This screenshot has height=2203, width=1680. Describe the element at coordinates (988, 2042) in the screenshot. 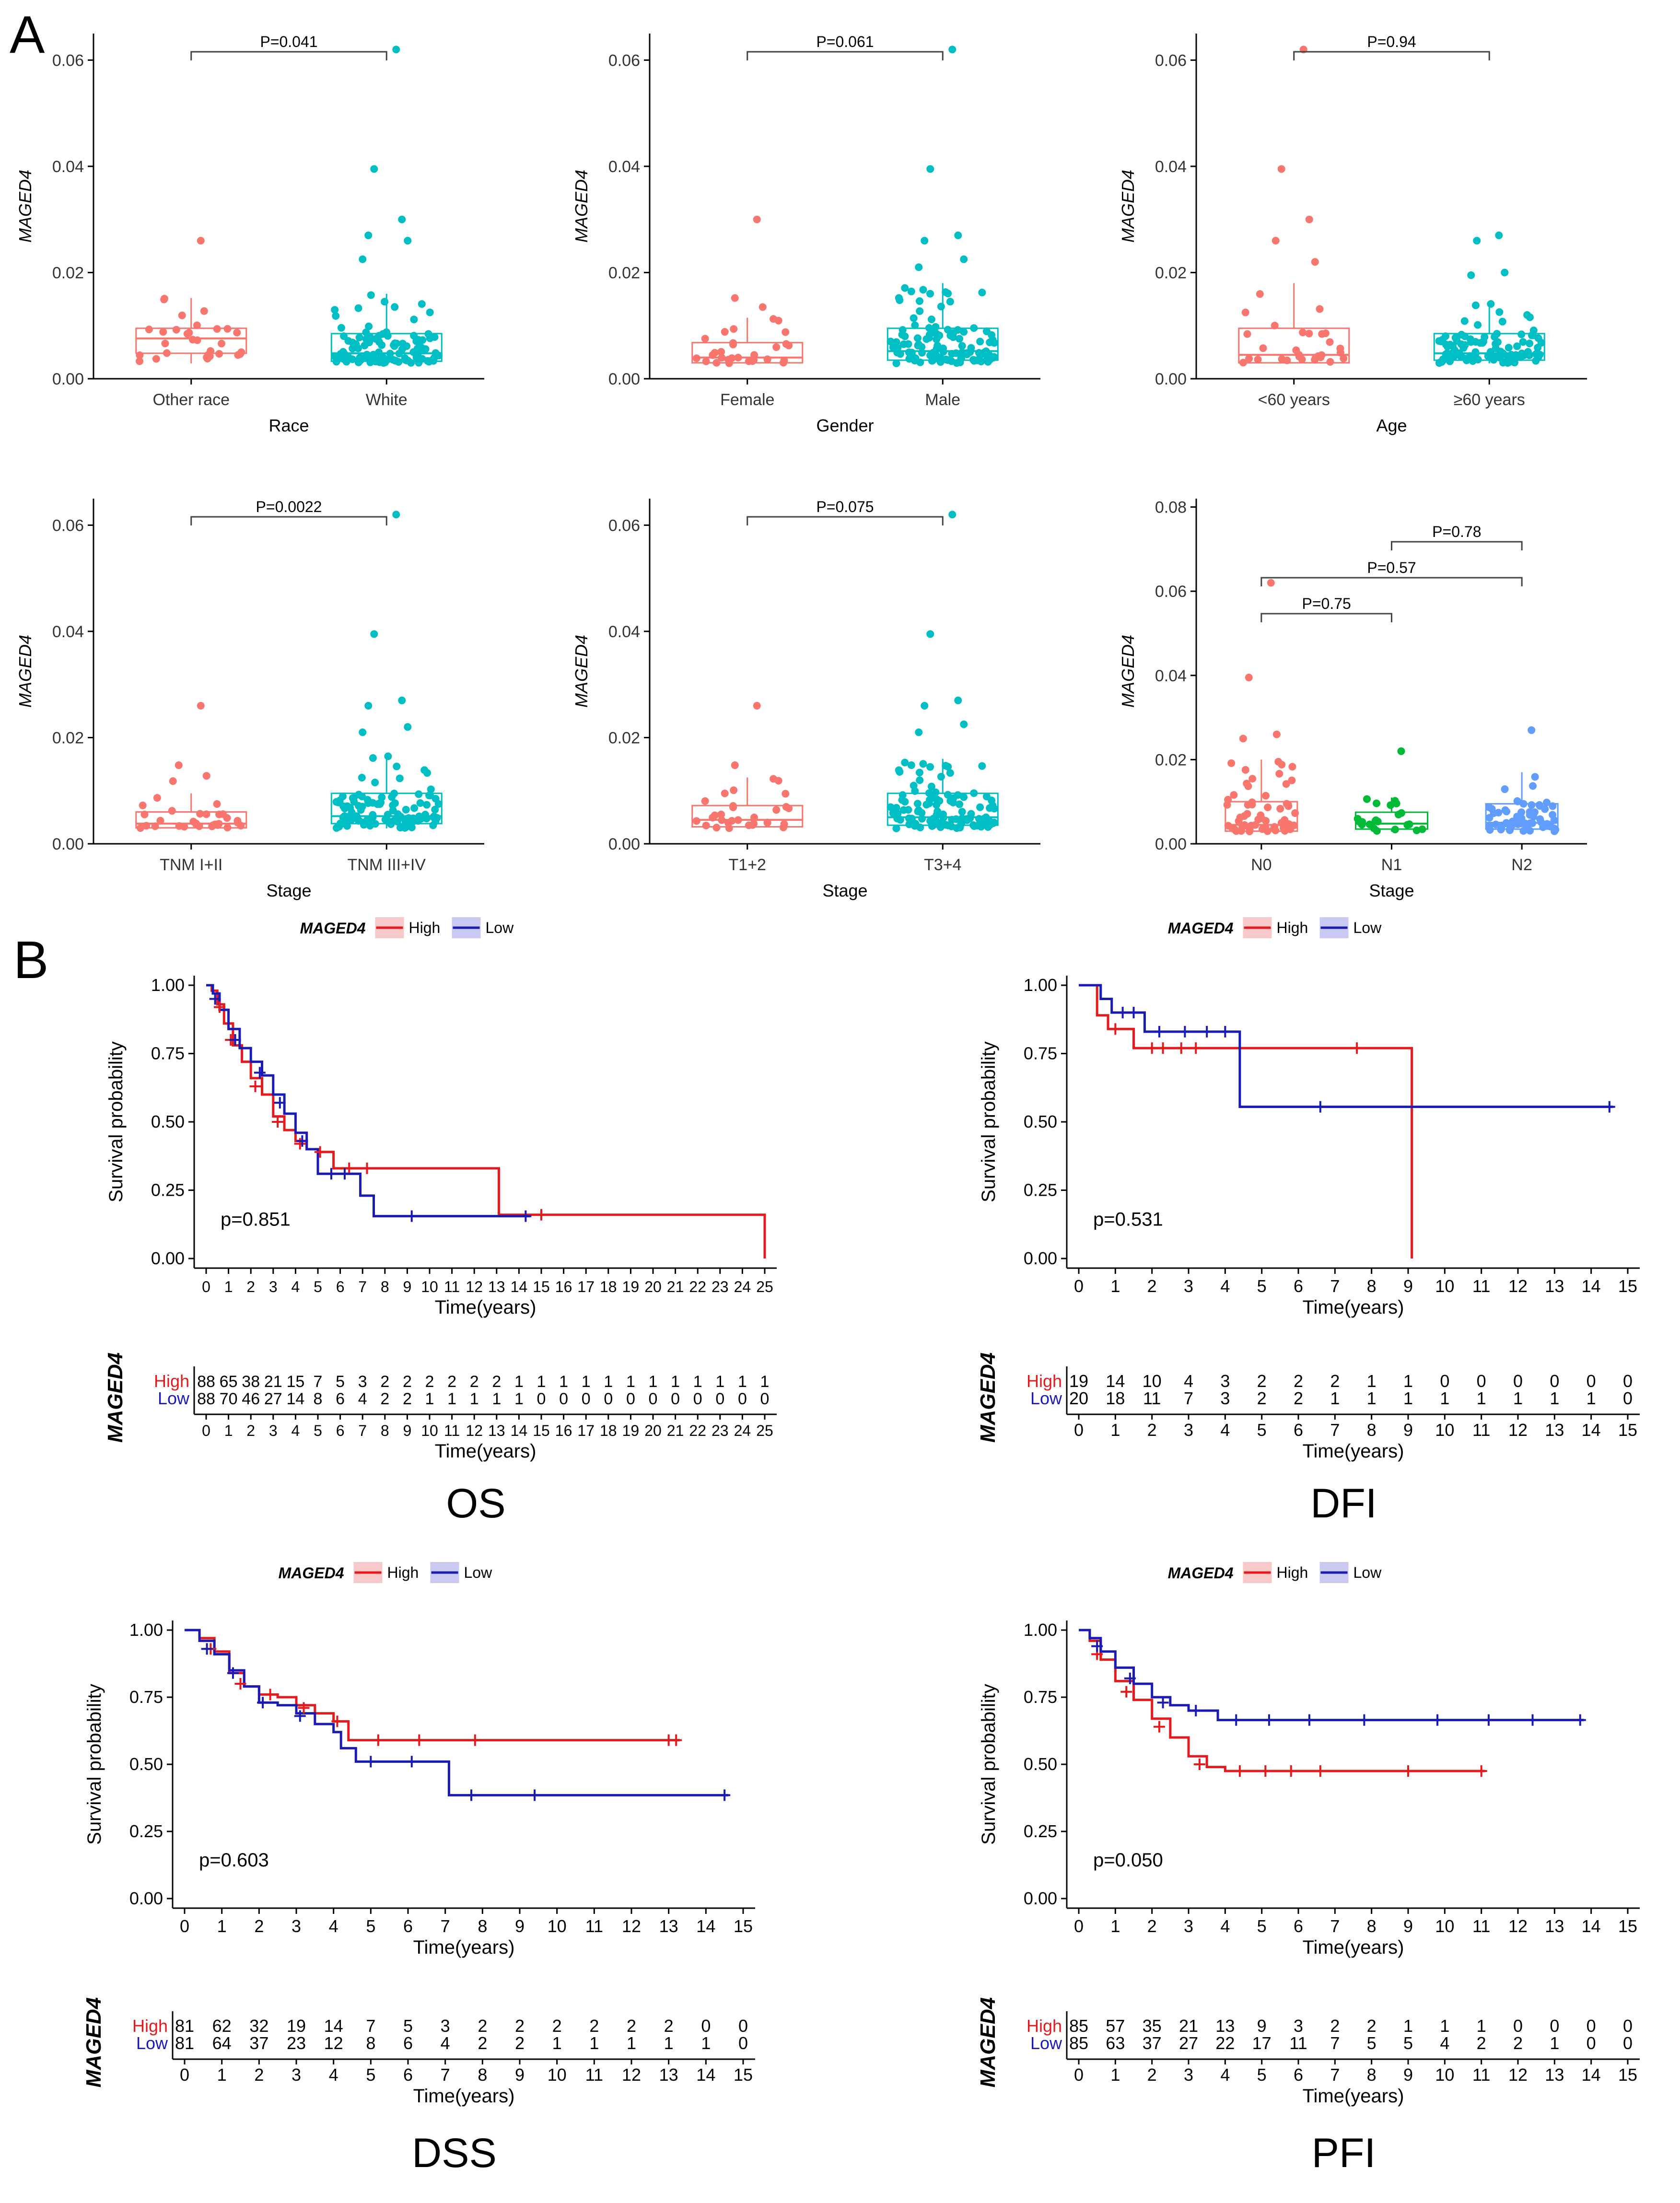

I see `risk-table-title: MAGED4` at that location.